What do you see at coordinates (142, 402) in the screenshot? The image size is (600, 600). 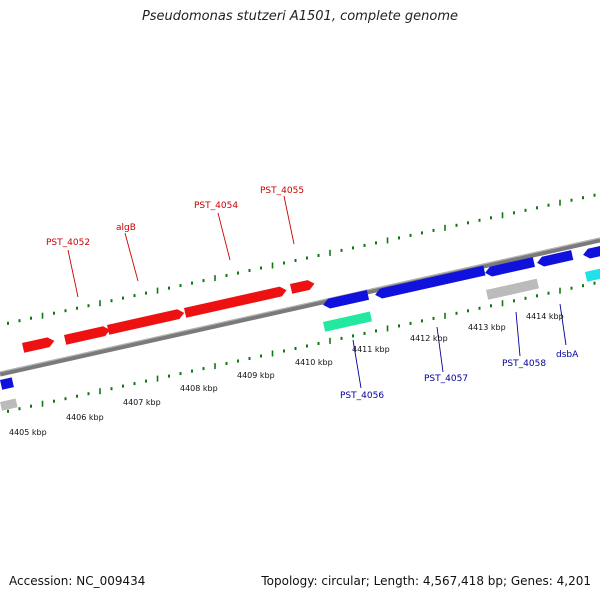 I see `kbp-label: 4407 kbp` at bounding box center [142, 402].